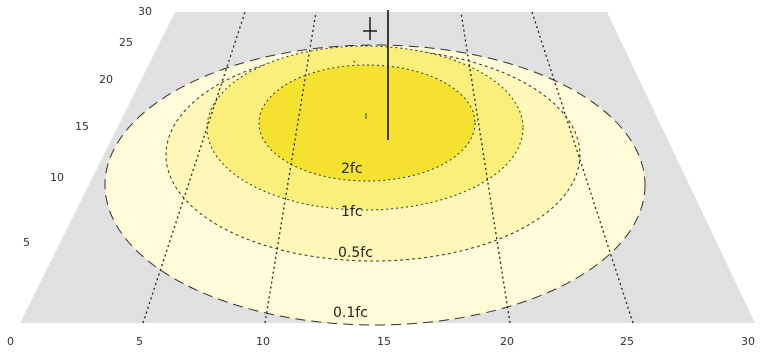  Describe the element at coordinates (370, 75) in the screenshot. I see `luminaire-fixture: ˇ` at that location.